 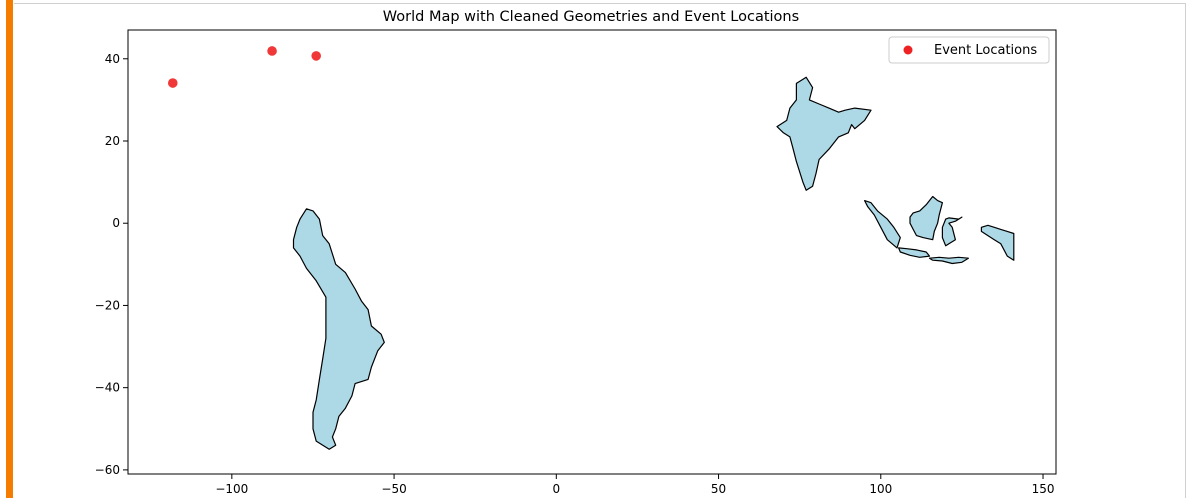 I want to click on y-tick-label: −20, so click(x=107, y=305).